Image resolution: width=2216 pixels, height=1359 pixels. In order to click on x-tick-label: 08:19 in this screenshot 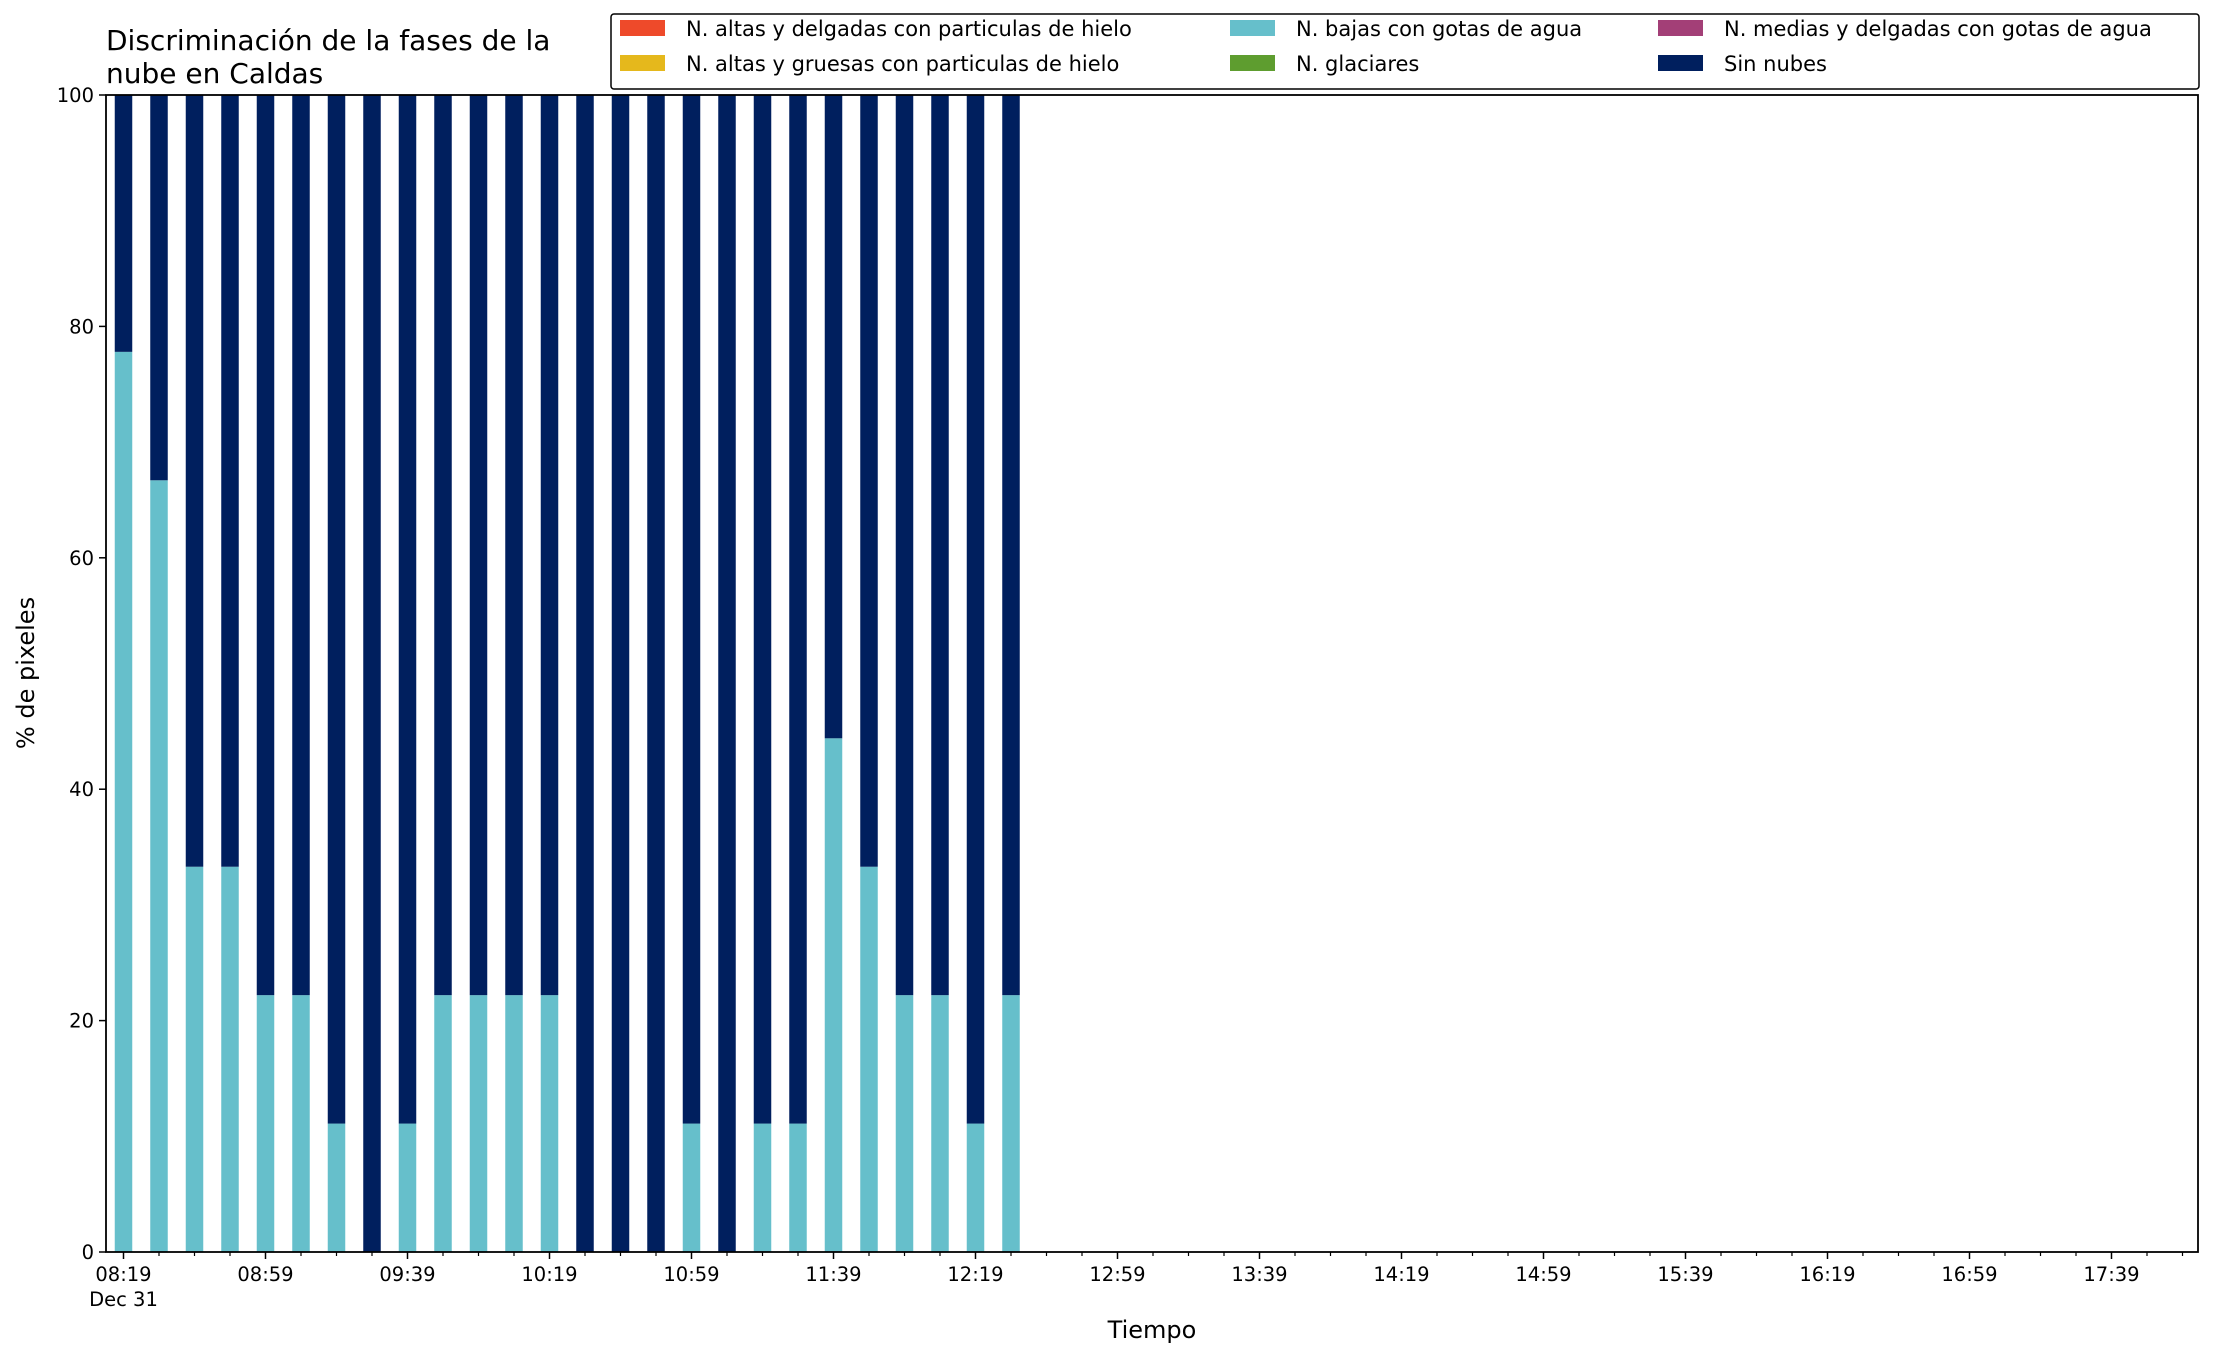, I will do `click(123, 1274)`.